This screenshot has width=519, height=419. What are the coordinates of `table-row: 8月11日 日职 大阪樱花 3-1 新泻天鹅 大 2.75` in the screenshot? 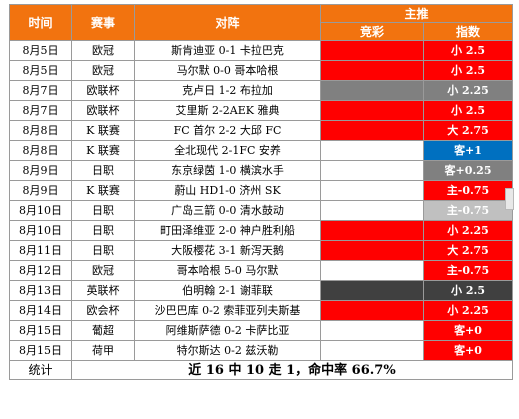 It's located at (261, 250).